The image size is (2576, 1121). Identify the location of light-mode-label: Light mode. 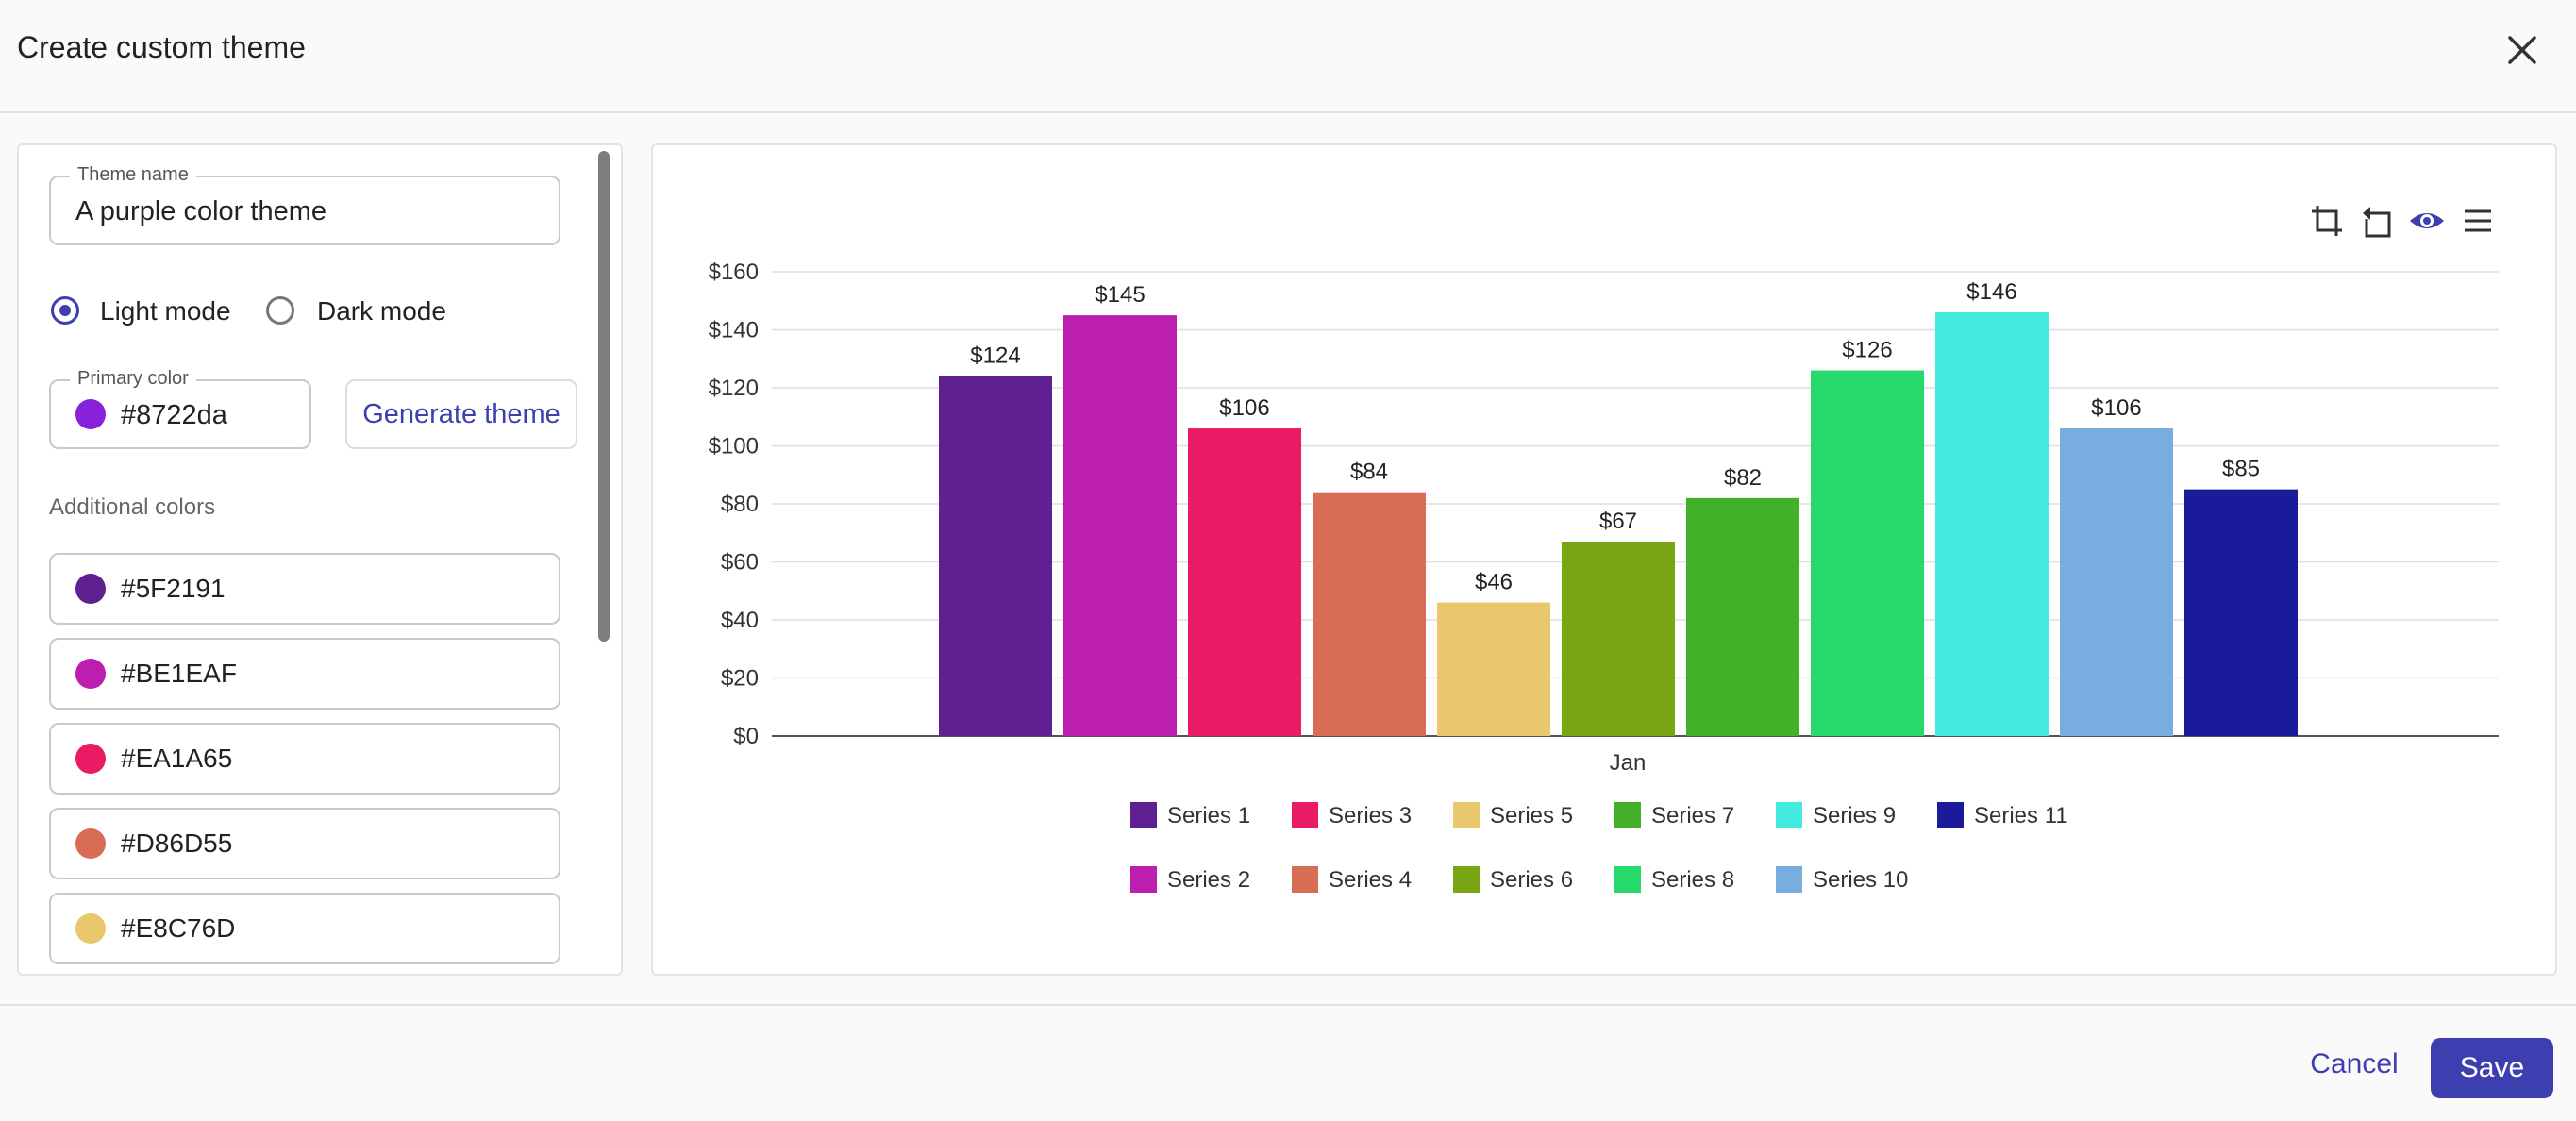
(165, 311).